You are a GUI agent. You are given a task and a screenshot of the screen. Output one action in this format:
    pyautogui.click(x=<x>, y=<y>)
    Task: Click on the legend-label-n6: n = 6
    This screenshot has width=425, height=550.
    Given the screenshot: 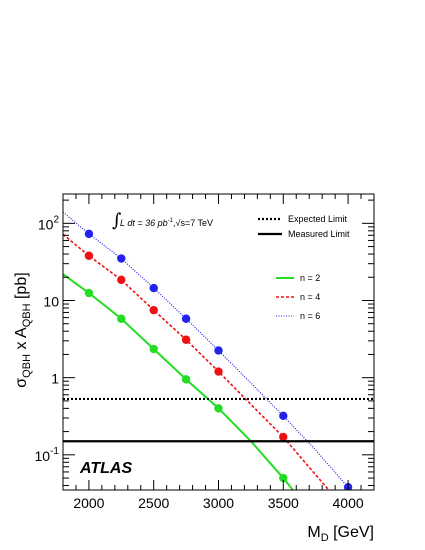 What is the action you would take?
    pyautogui.click(x=310, y=316)
    